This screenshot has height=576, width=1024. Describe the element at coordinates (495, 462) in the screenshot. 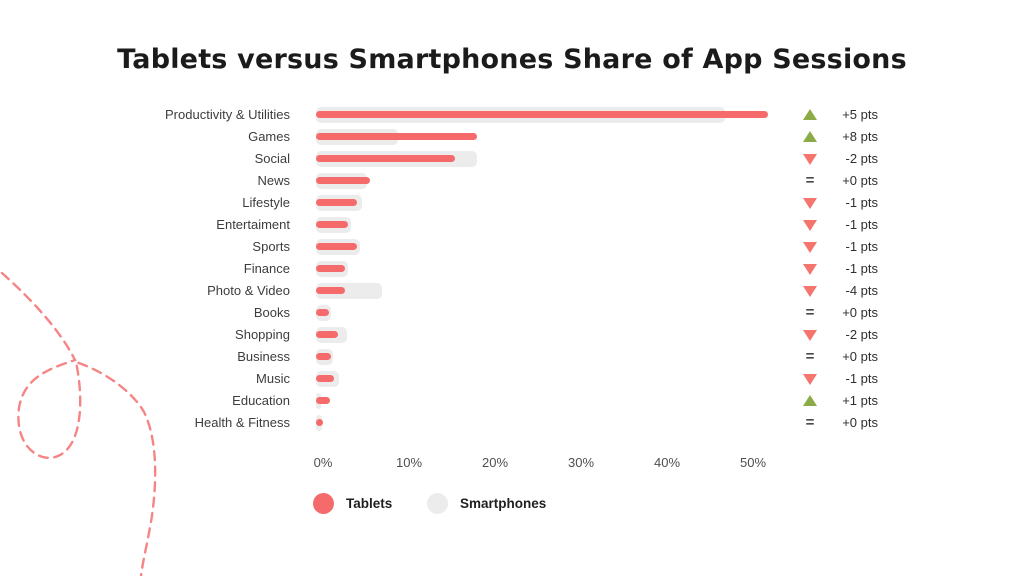

I see `x-axis-tick: 20%` at that location.